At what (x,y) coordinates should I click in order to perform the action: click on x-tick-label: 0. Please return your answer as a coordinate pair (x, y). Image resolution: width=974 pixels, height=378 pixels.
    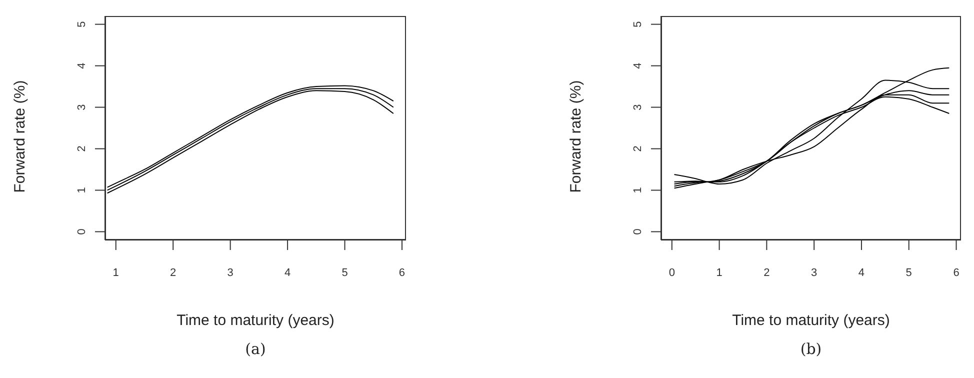
    Looking at the image, I should click on (671, 272).